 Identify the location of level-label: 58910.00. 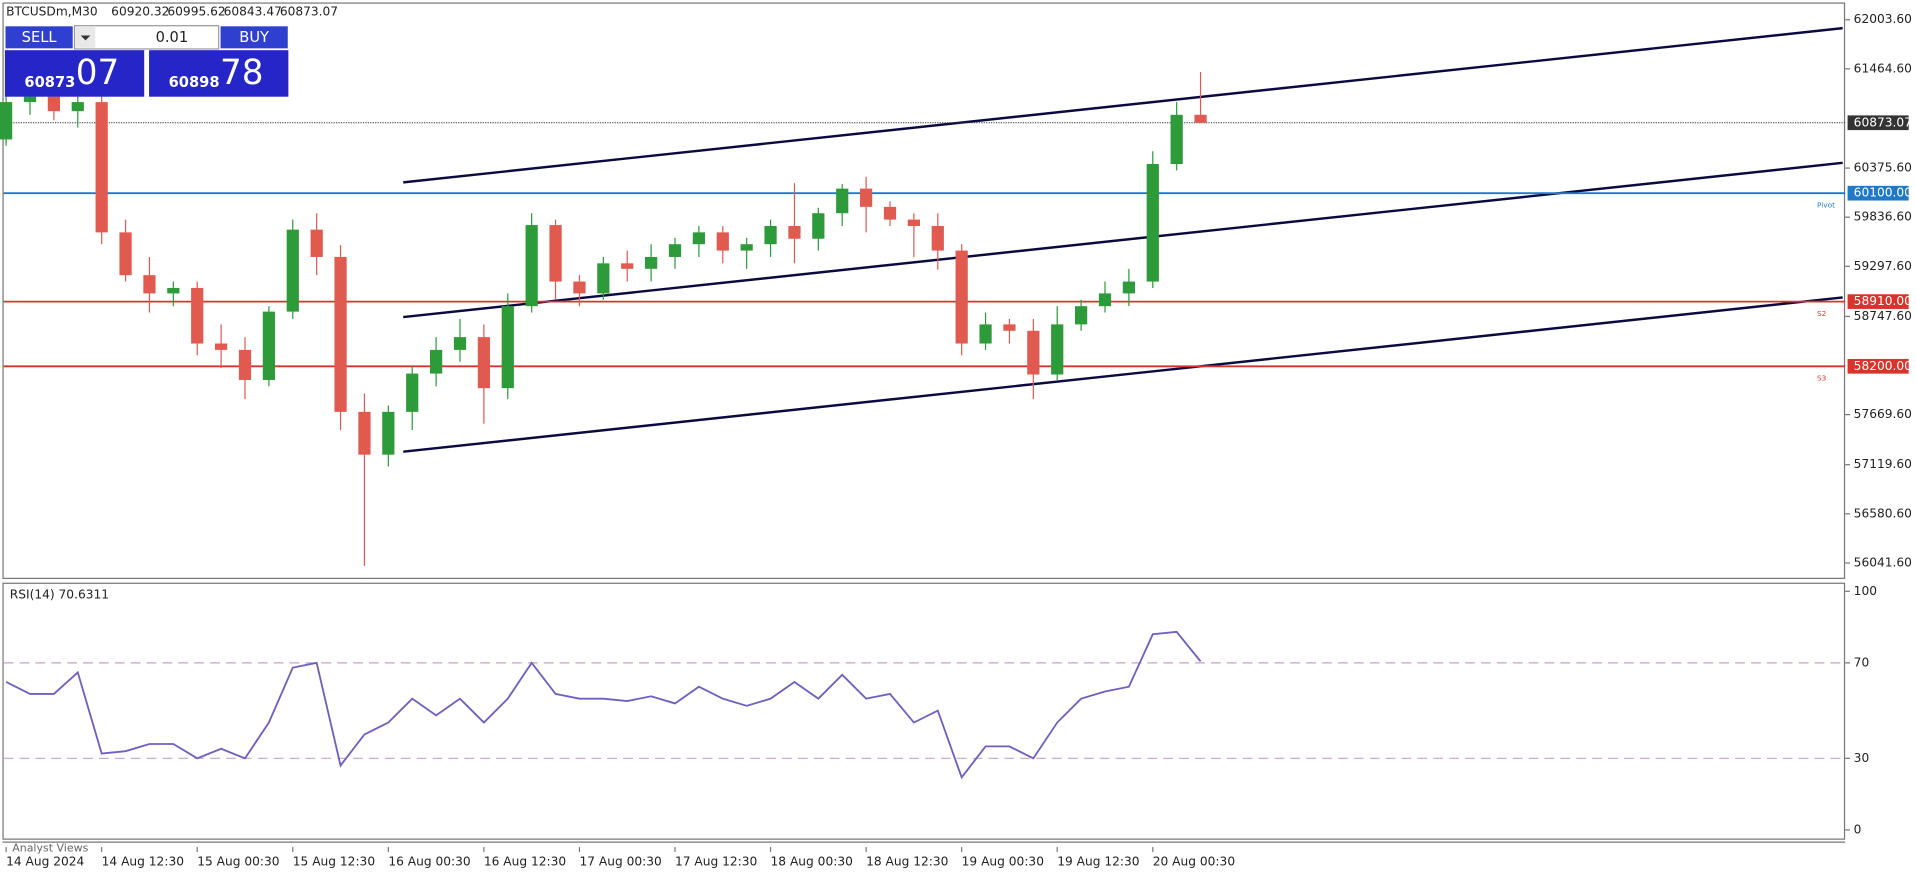
(1883, 301).